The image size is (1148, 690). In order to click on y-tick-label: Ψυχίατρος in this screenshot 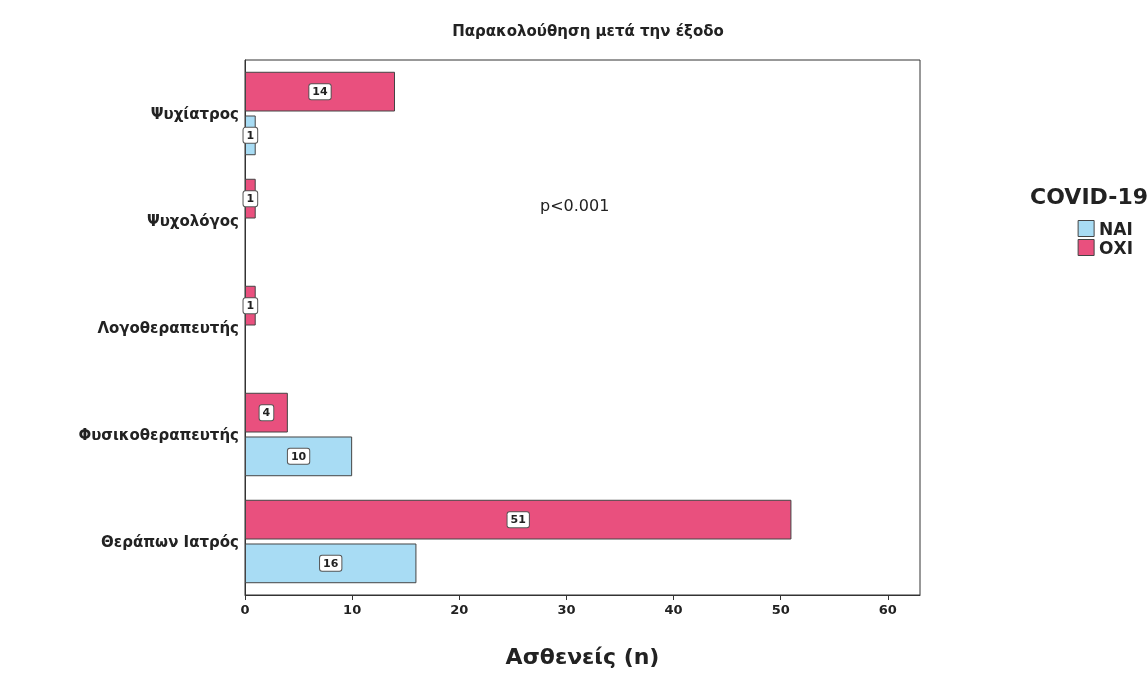, I will do `click(194, 113)`.